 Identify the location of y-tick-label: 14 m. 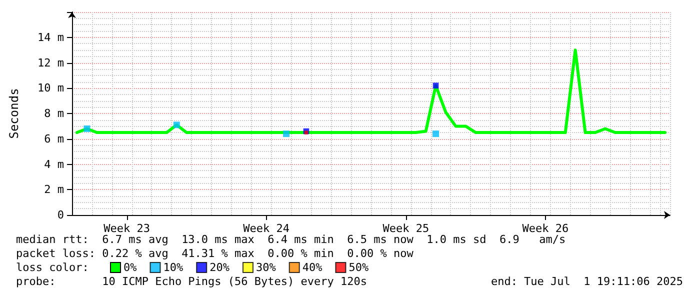
(51, 37).